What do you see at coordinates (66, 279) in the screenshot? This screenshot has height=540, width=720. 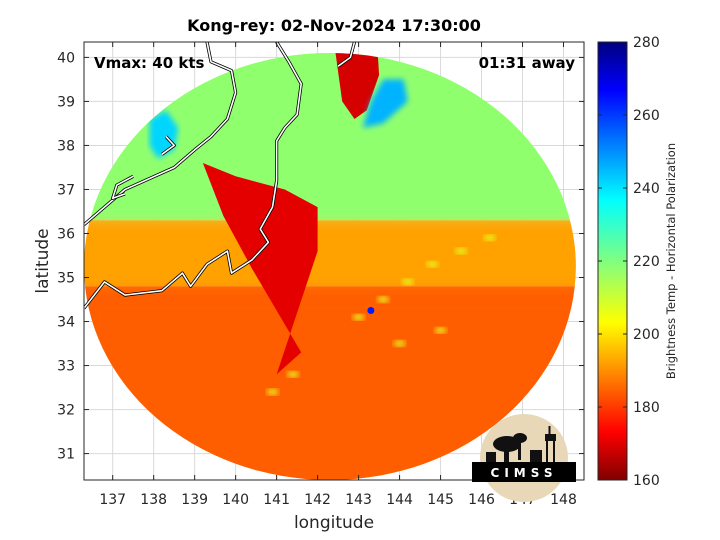 I see `y-tick-label: 35` at bounding box center [66, 279].